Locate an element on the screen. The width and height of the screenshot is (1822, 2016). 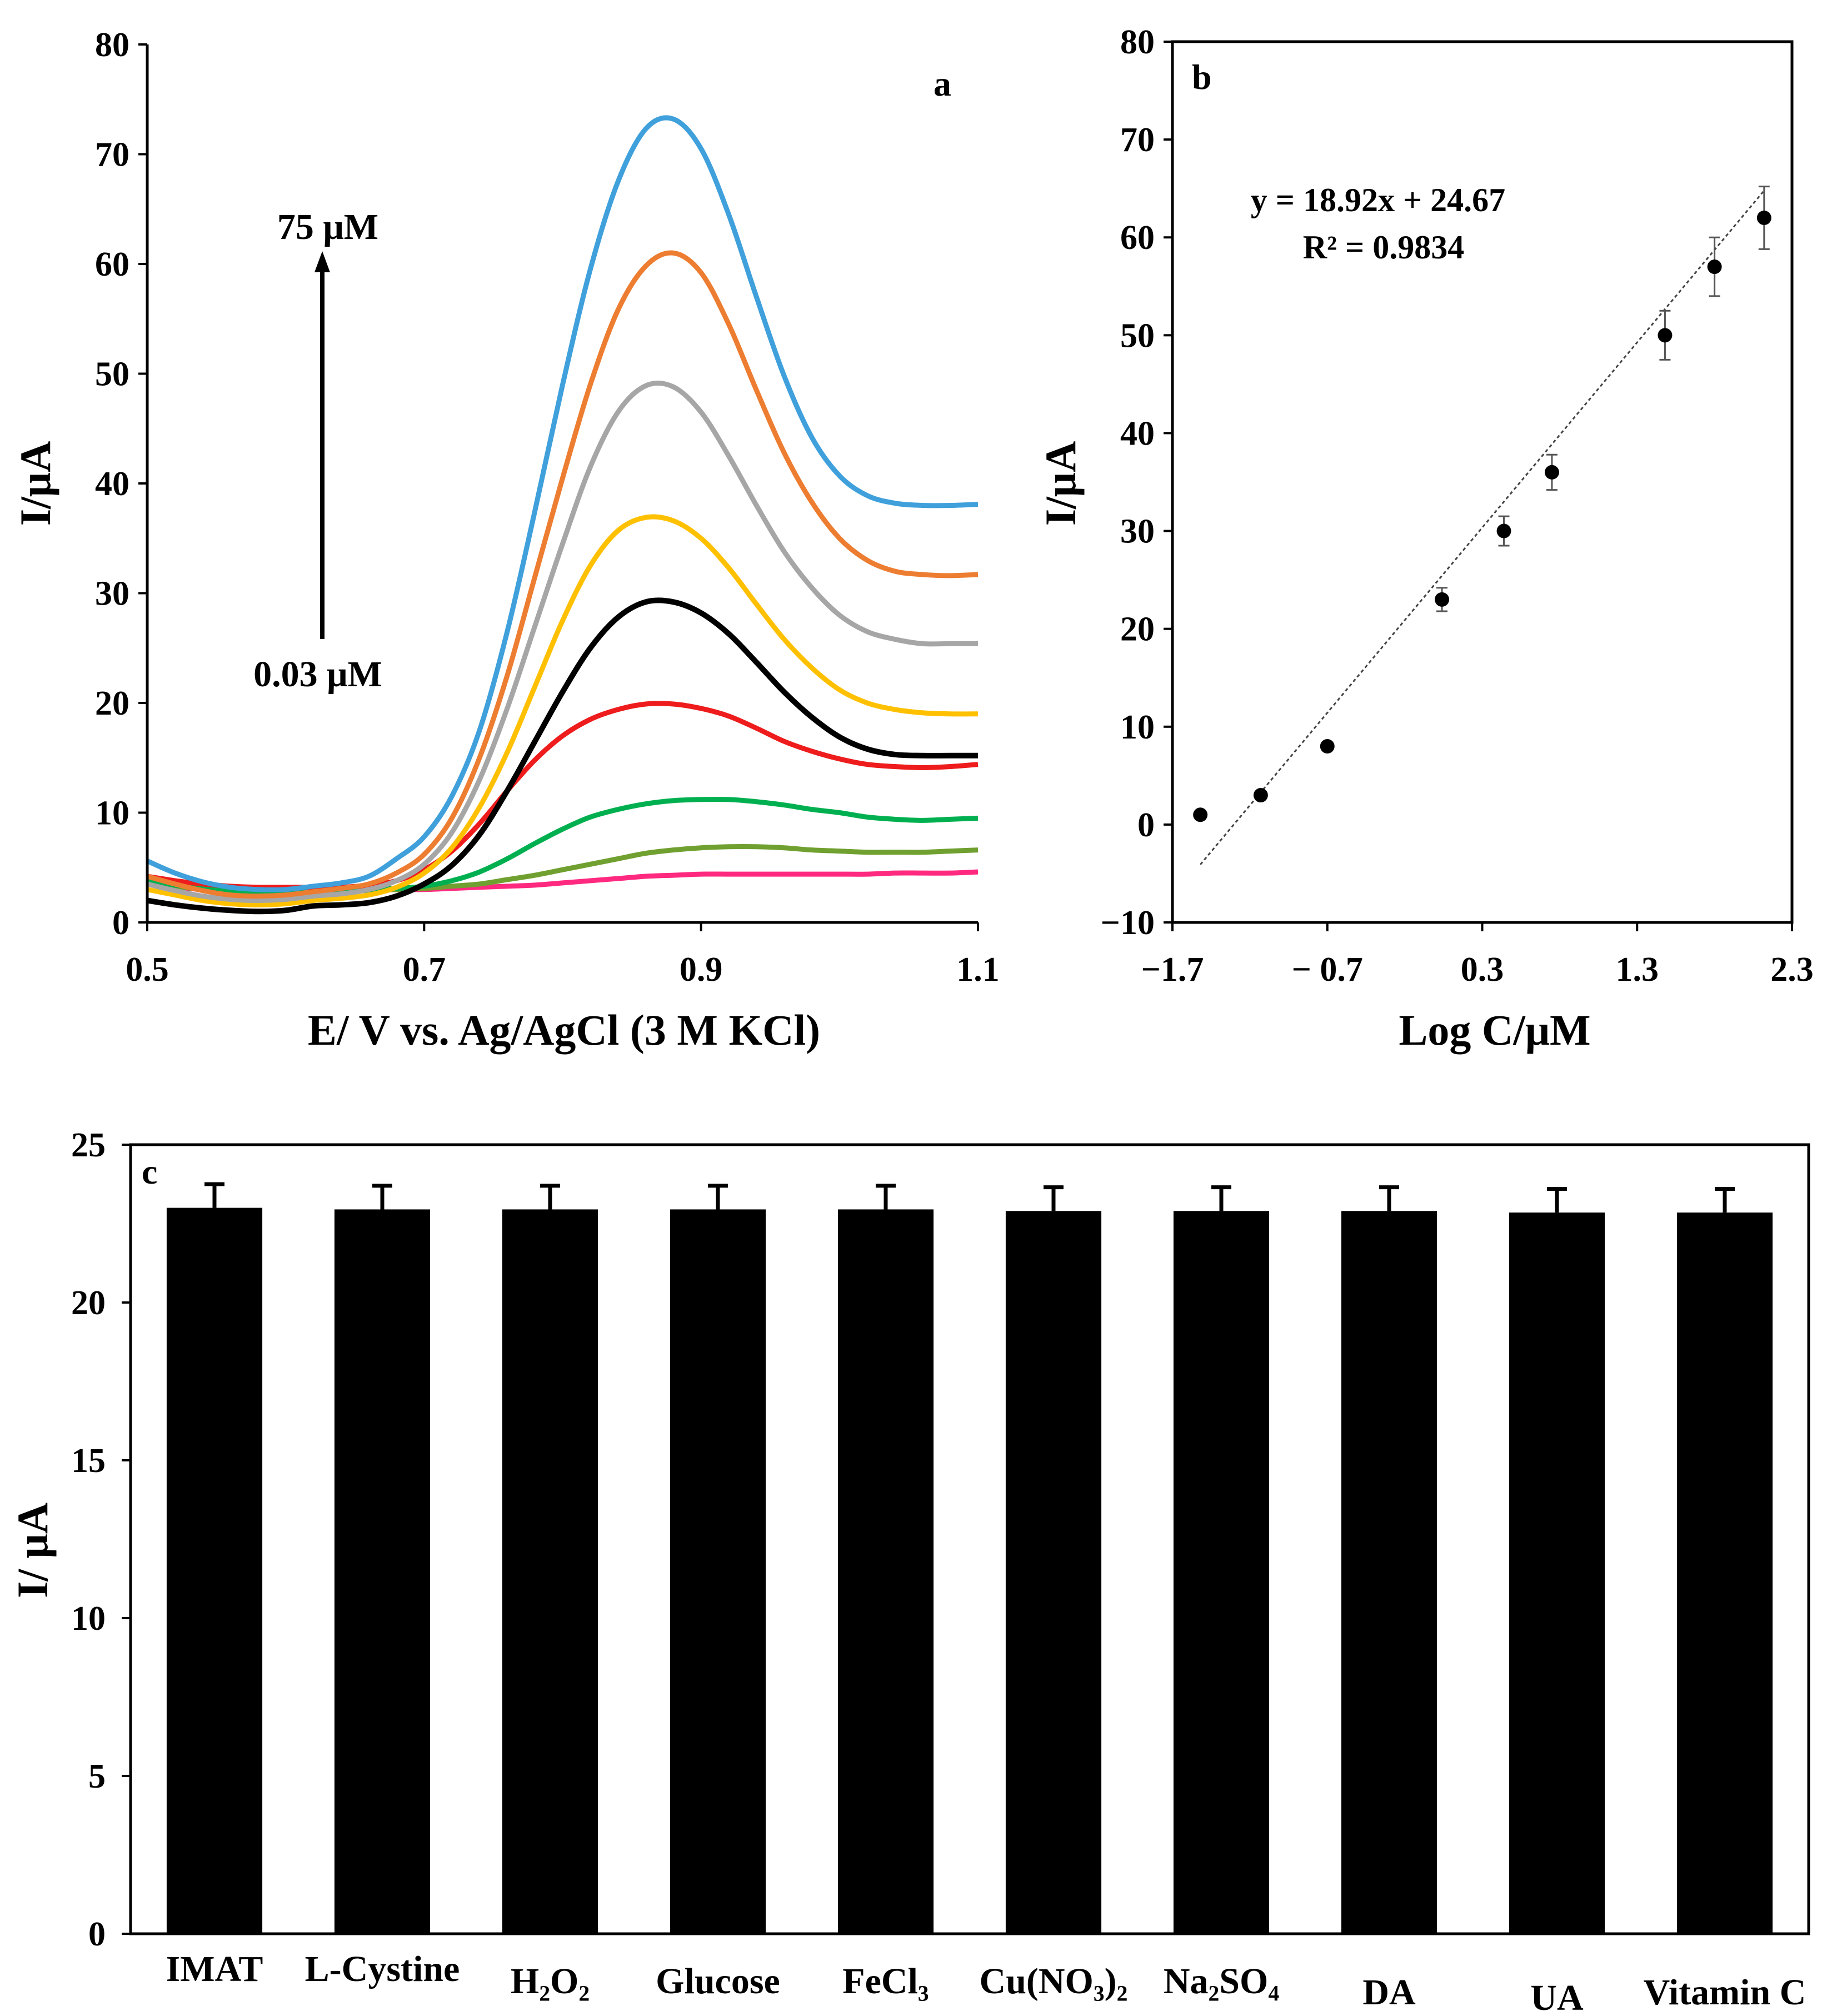
panel-b-x-tick-label: −1.7 is located at coordinates (1173, 970).